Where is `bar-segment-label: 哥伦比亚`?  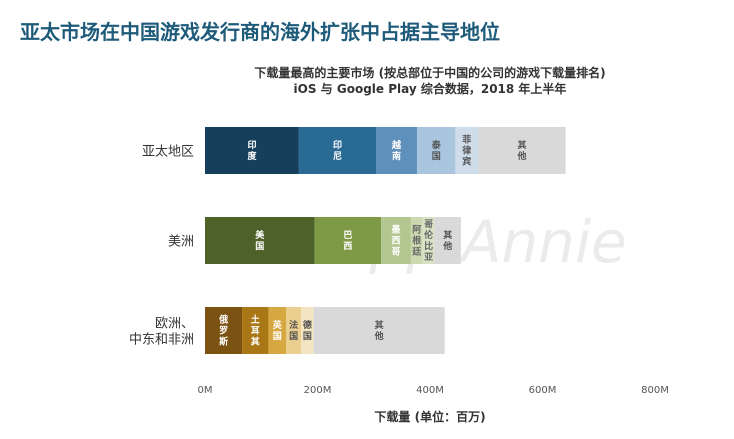 bar-segment-label: 哥伦比亚 is located at coordinates (429, 241).